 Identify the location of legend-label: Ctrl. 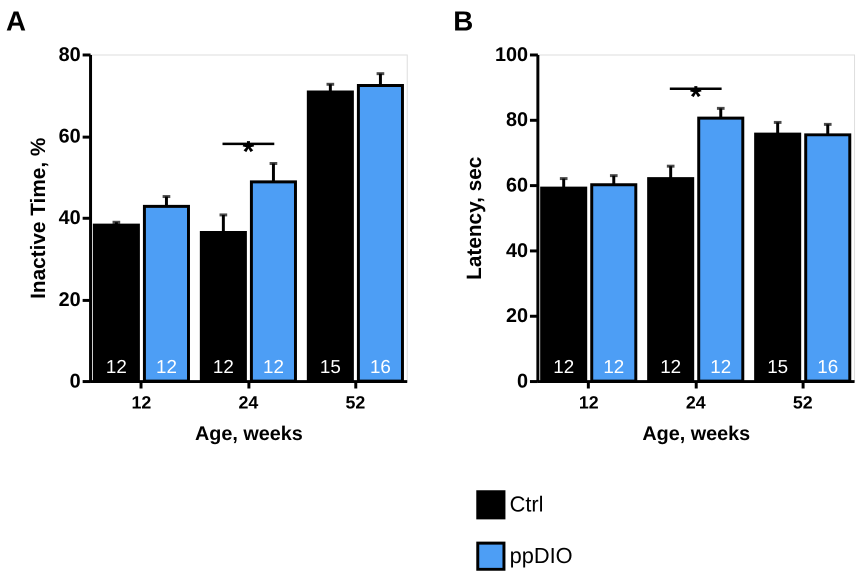
(527, 504).